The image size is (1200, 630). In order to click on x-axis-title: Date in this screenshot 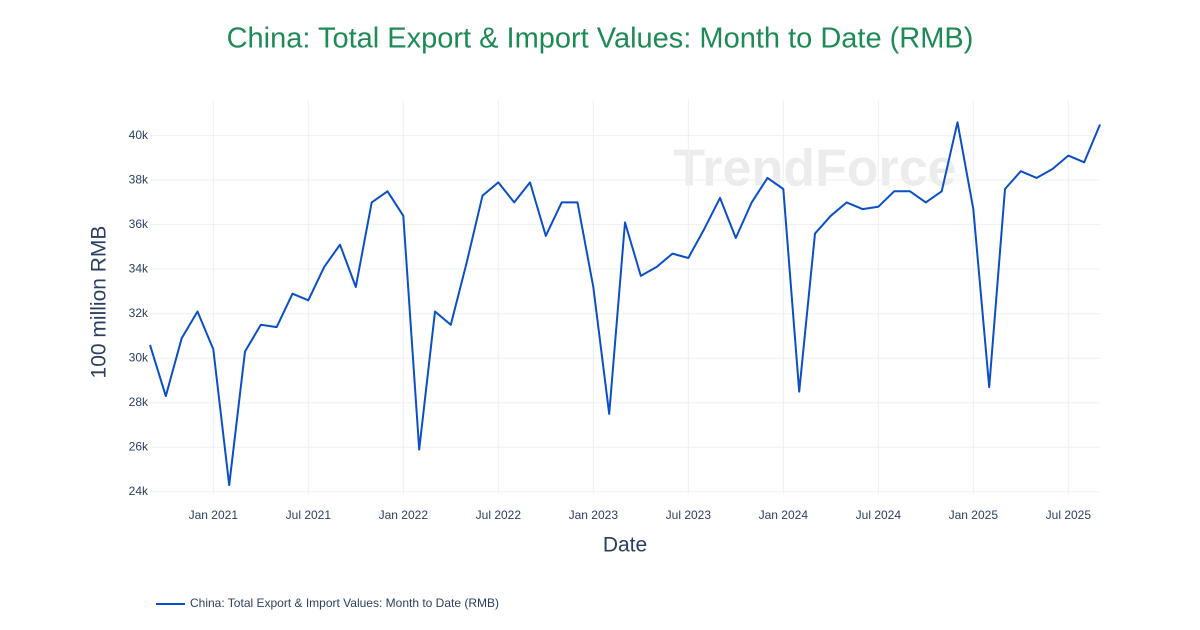, I will do `click(625, 545)`.